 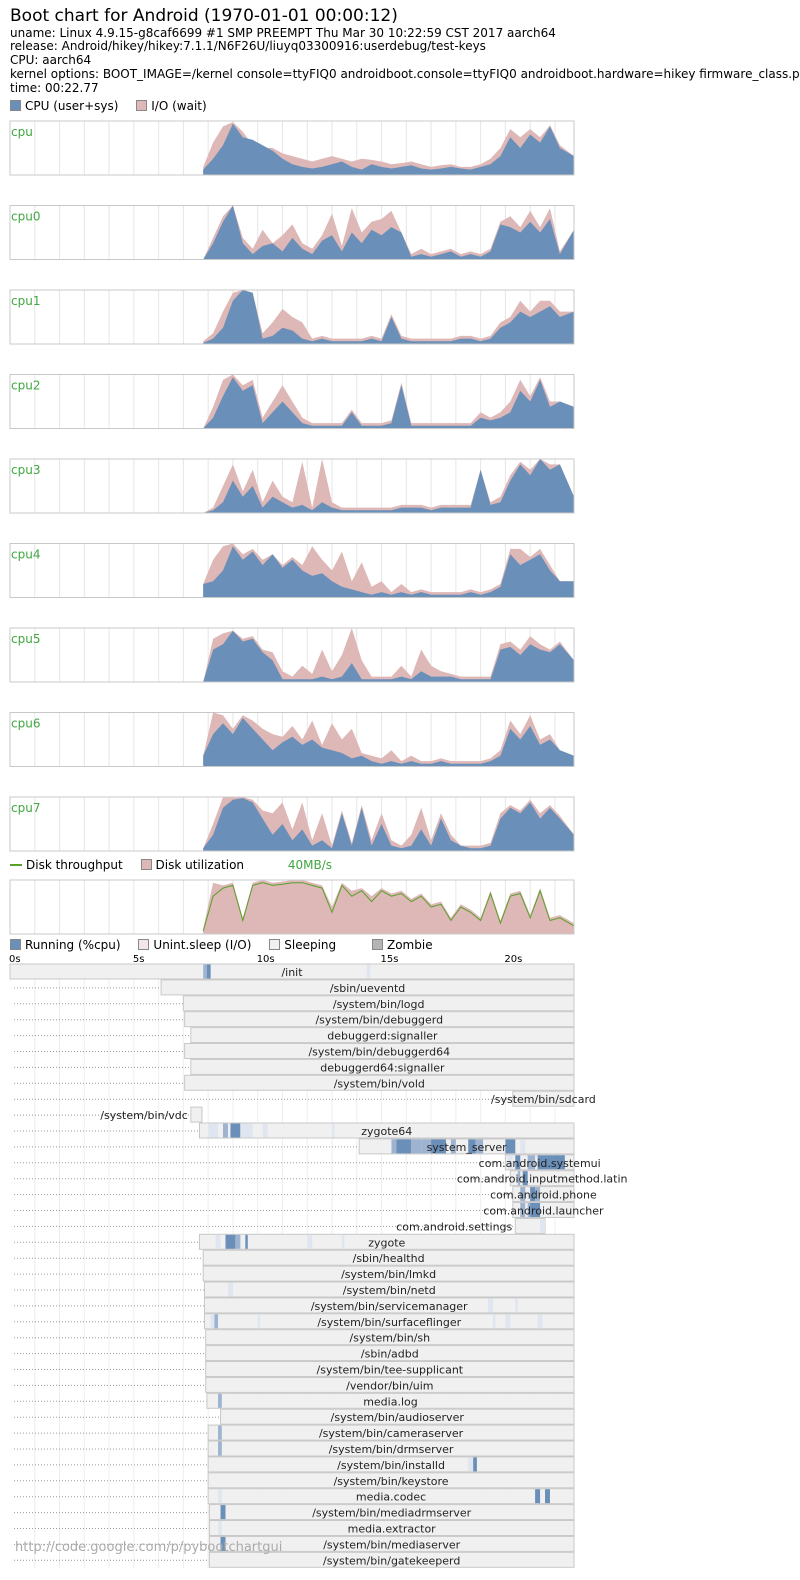 I want to click on cpu-panel-label: cpu, so click(x=22, y=132).